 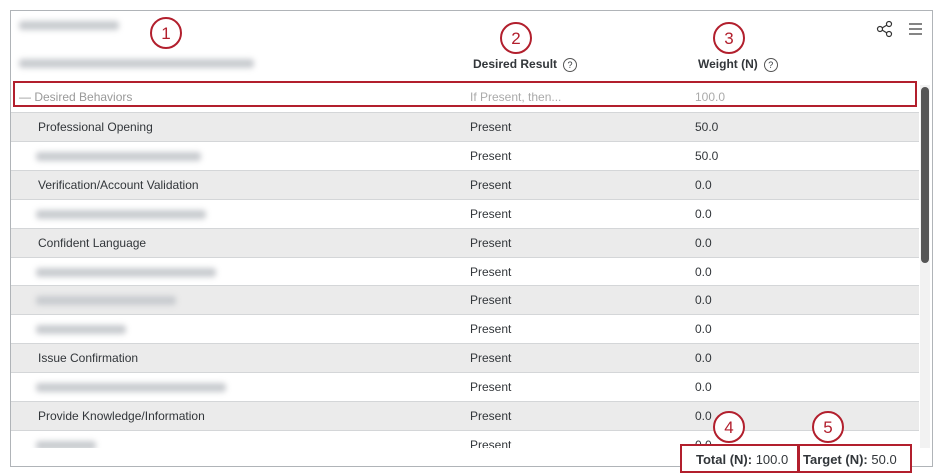 What do you see at coordinates (728, 64) in the screenshot?
I see `header-text: Weight (N)` at bounding box center [728, 64].